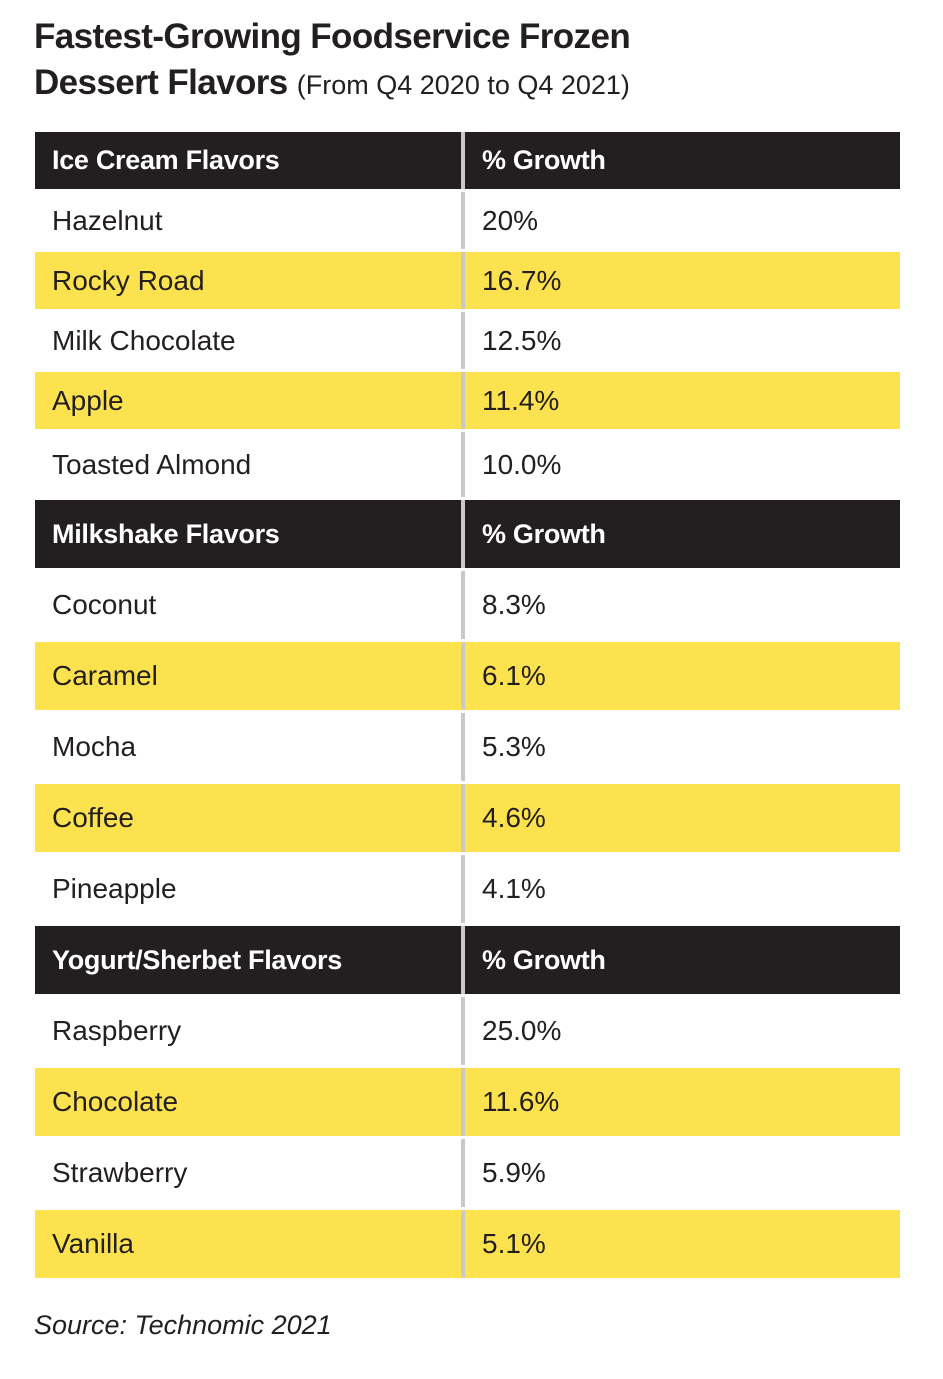  What do you see at coordinates (514, 817) in the screenshot?
I see `growth-cell: 4.6%` at bounding box center [514, 817].